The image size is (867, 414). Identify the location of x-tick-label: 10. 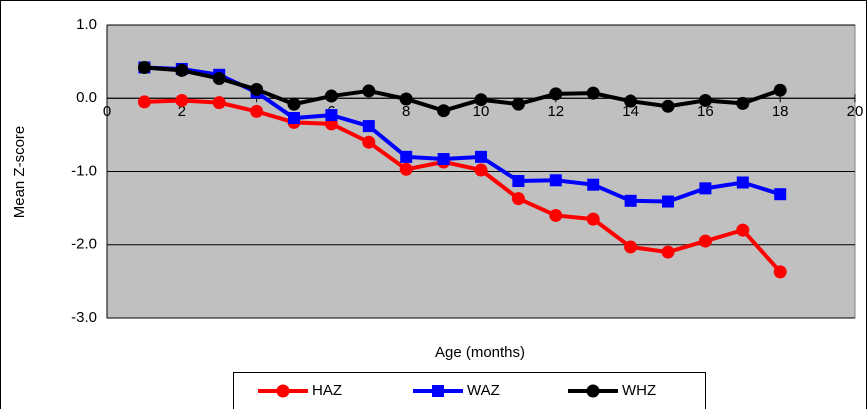
(481, 111).